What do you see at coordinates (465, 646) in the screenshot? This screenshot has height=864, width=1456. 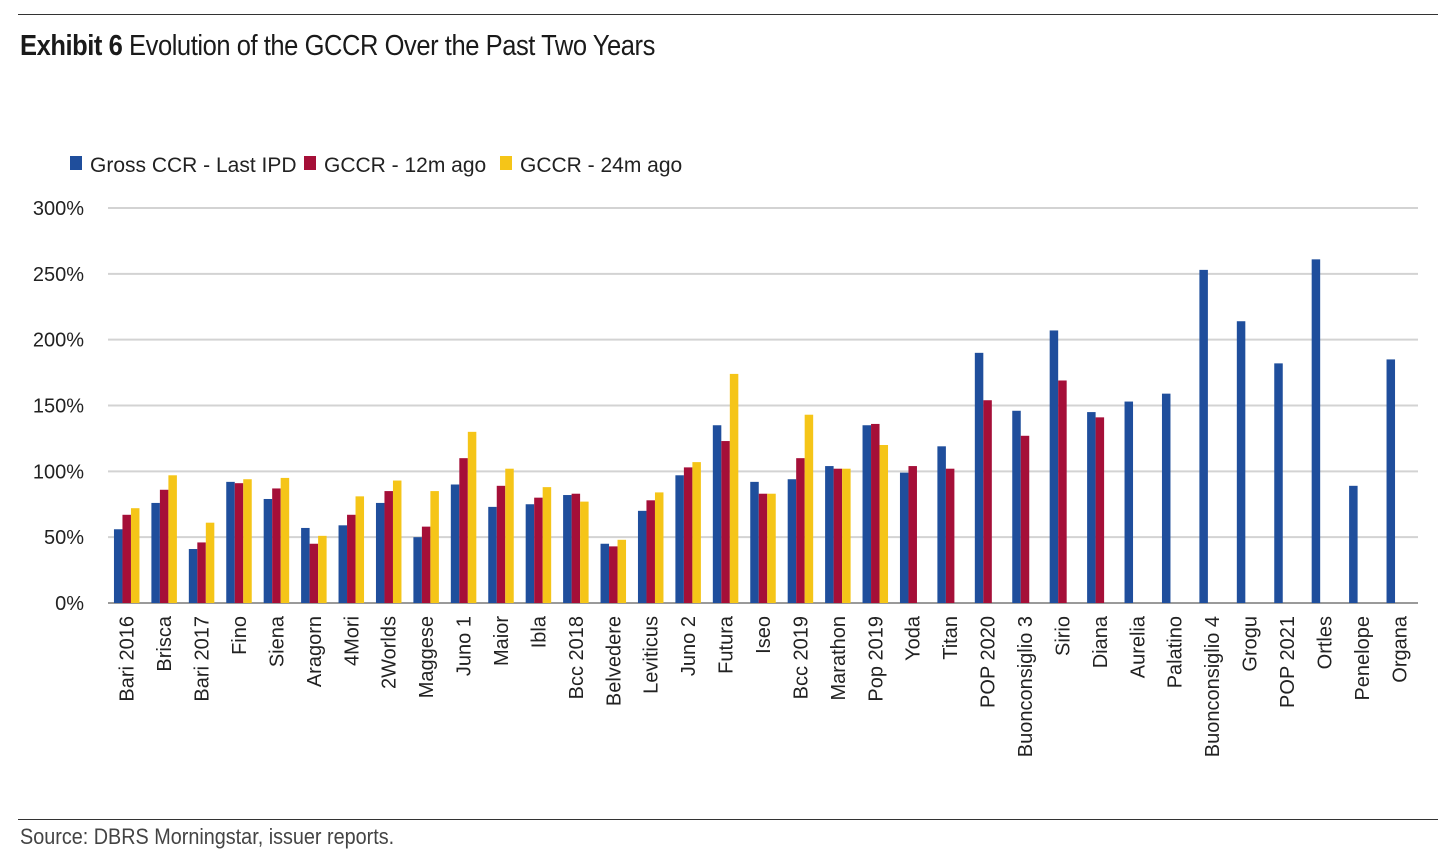 I see `x-tick-label: Juno 1` at bounding box center [465, 646].